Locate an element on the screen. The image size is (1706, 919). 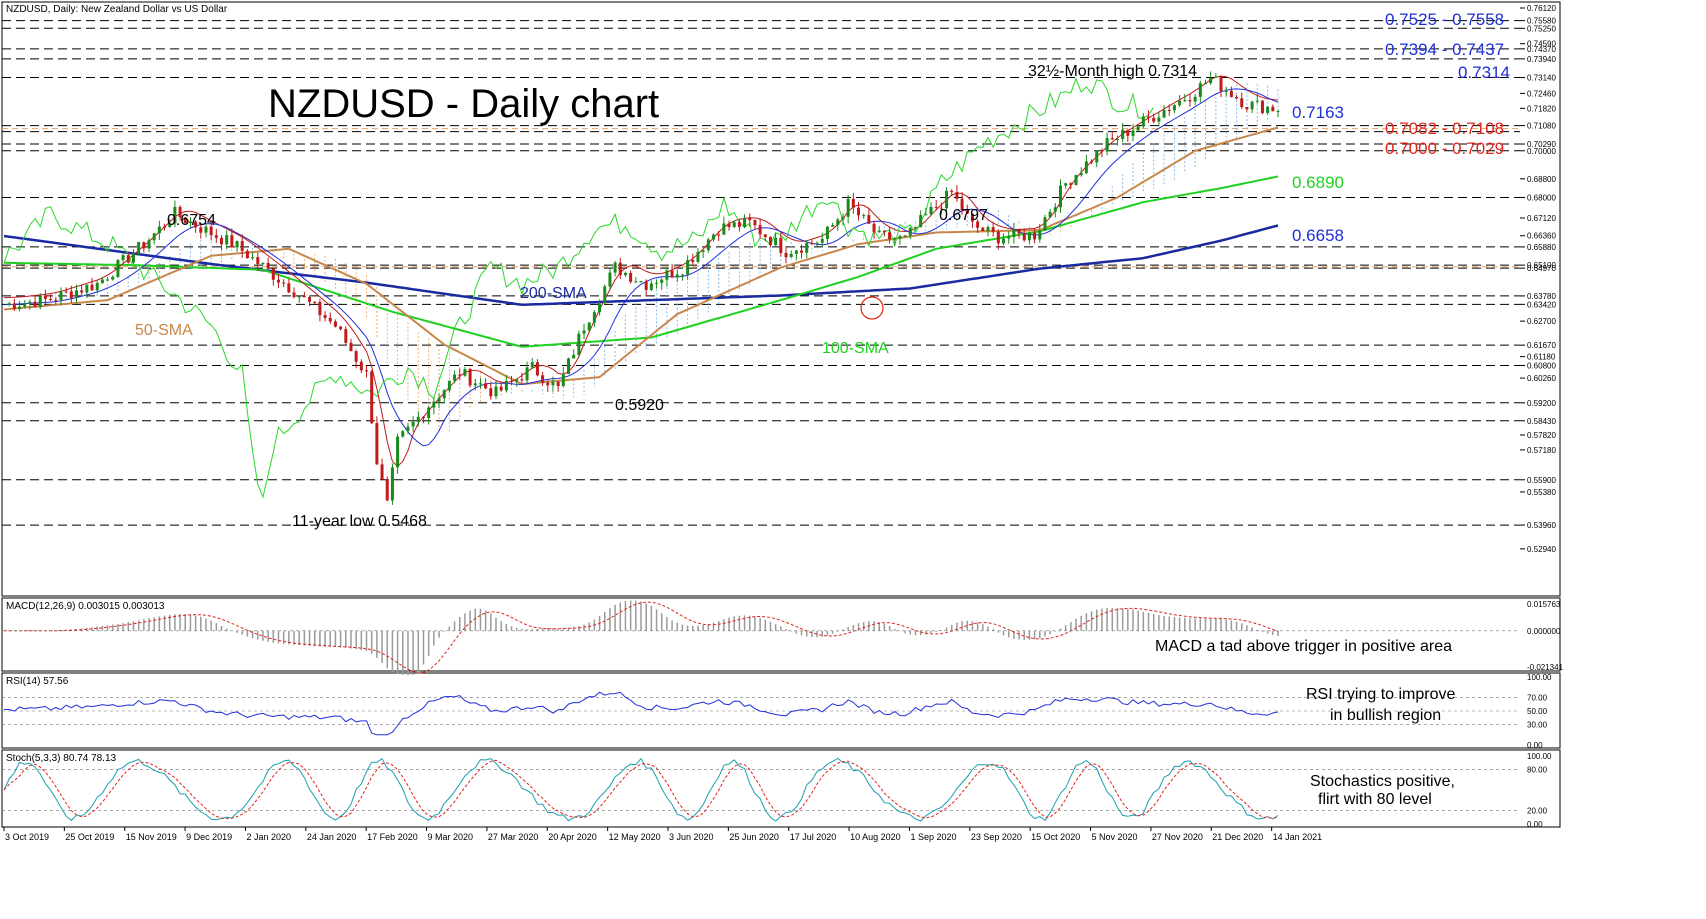
crossover-circle is located at coordinates (872, 308).